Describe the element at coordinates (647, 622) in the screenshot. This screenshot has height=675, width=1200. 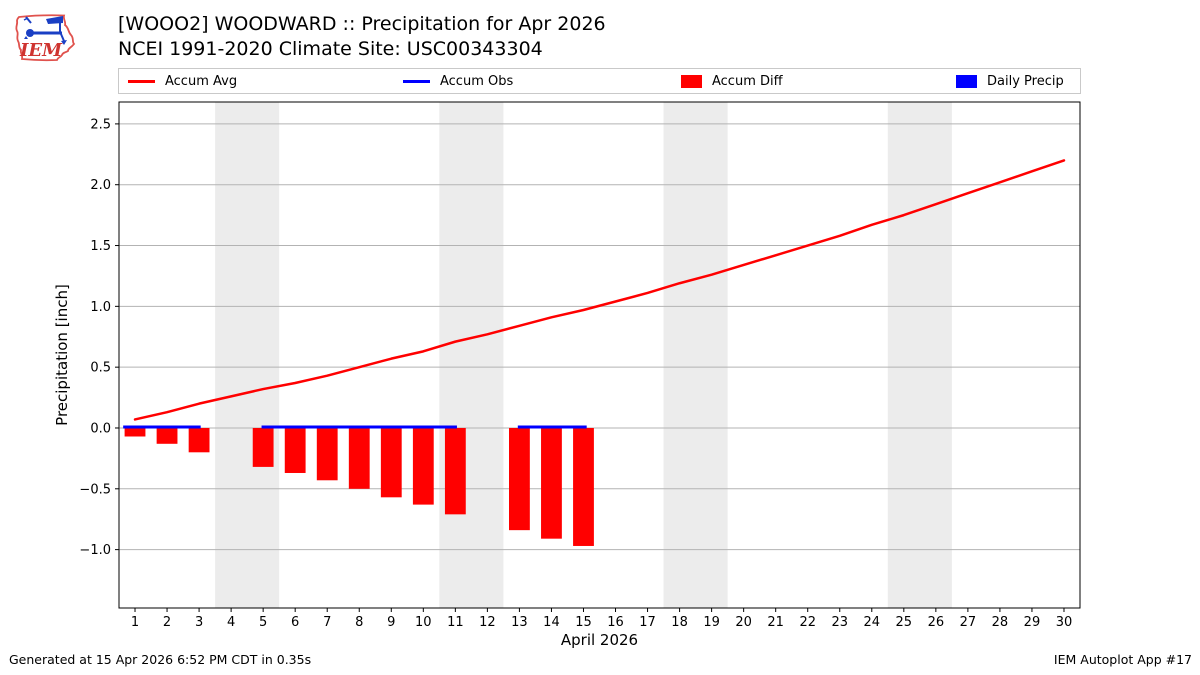
I see `x-tick-label: 17` at that location.